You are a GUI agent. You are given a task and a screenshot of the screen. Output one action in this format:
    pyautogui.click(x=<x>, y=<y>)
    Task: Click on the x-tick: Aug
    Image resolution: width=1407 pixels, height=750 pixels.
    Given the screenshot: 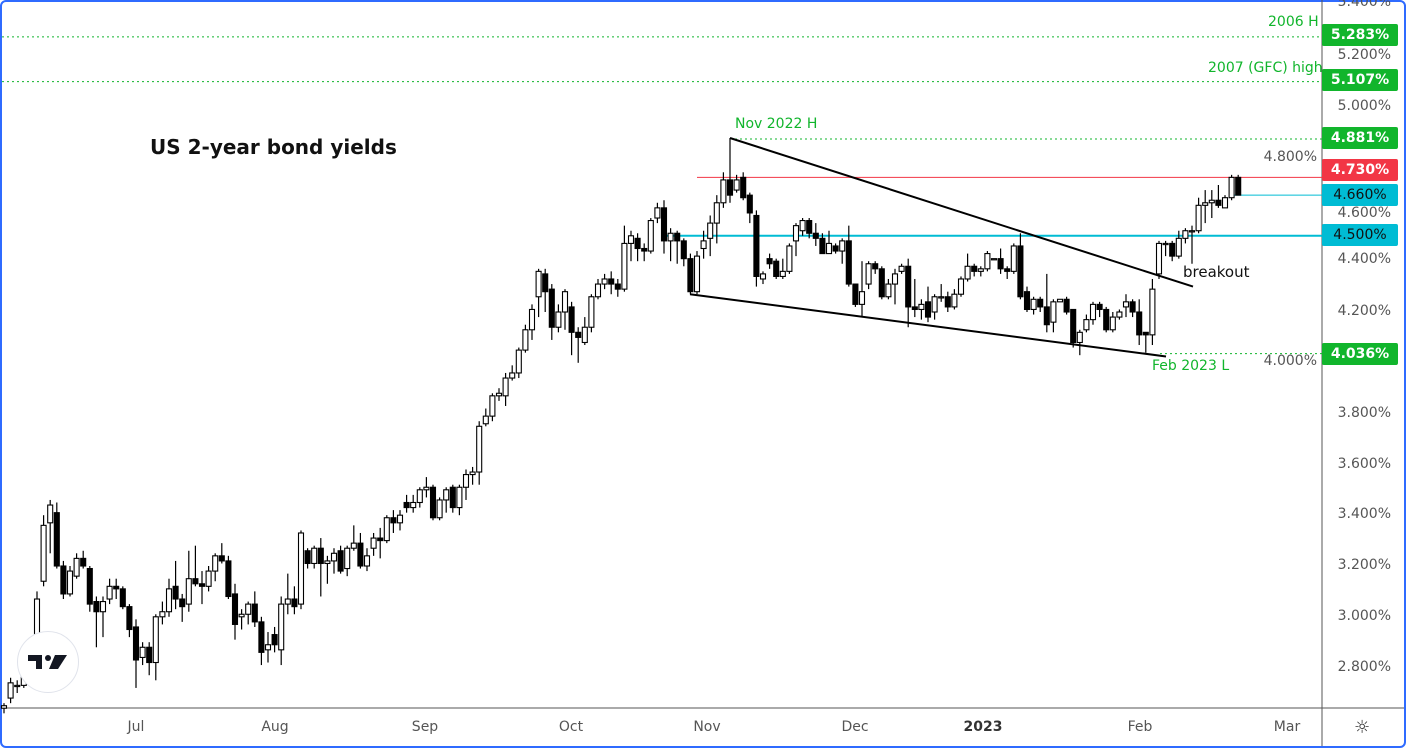 What is the action you would take?
    pyautogui.click(x=275, y=727)
    